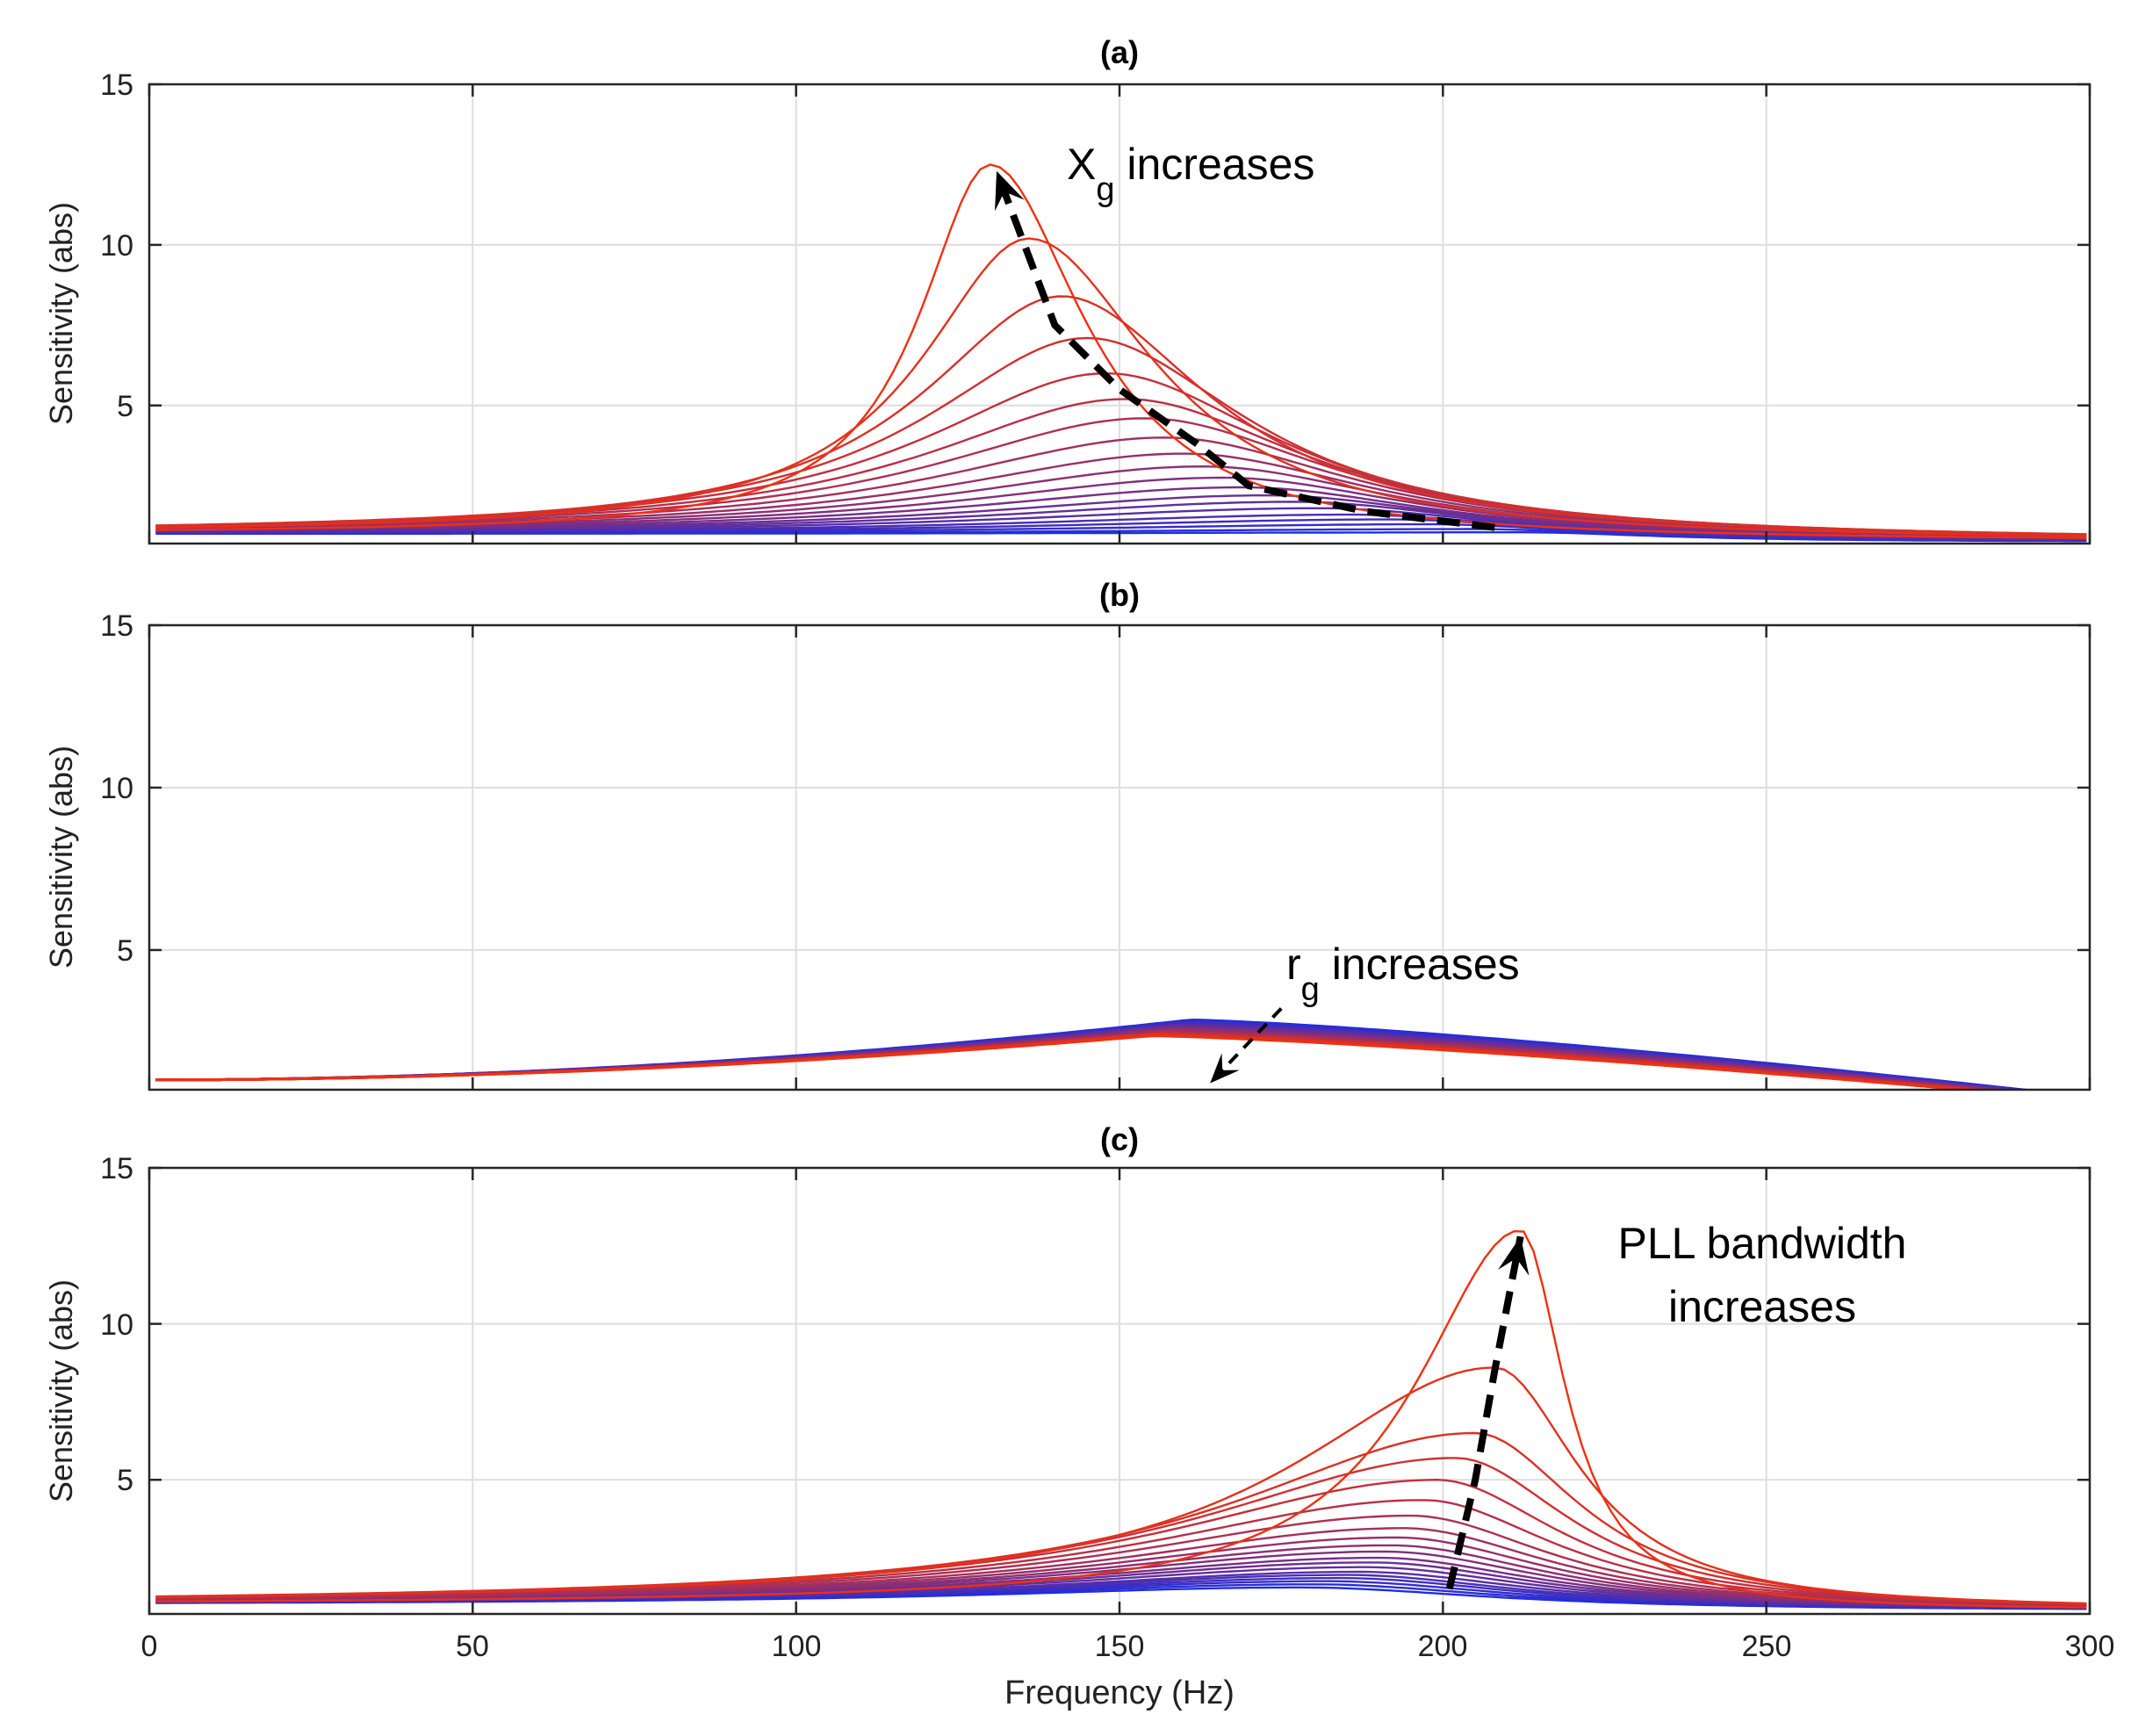  I want to click on panel-c-x-tick-labels: 0 50 100 150 200 250 300, so click(1128, 1646).